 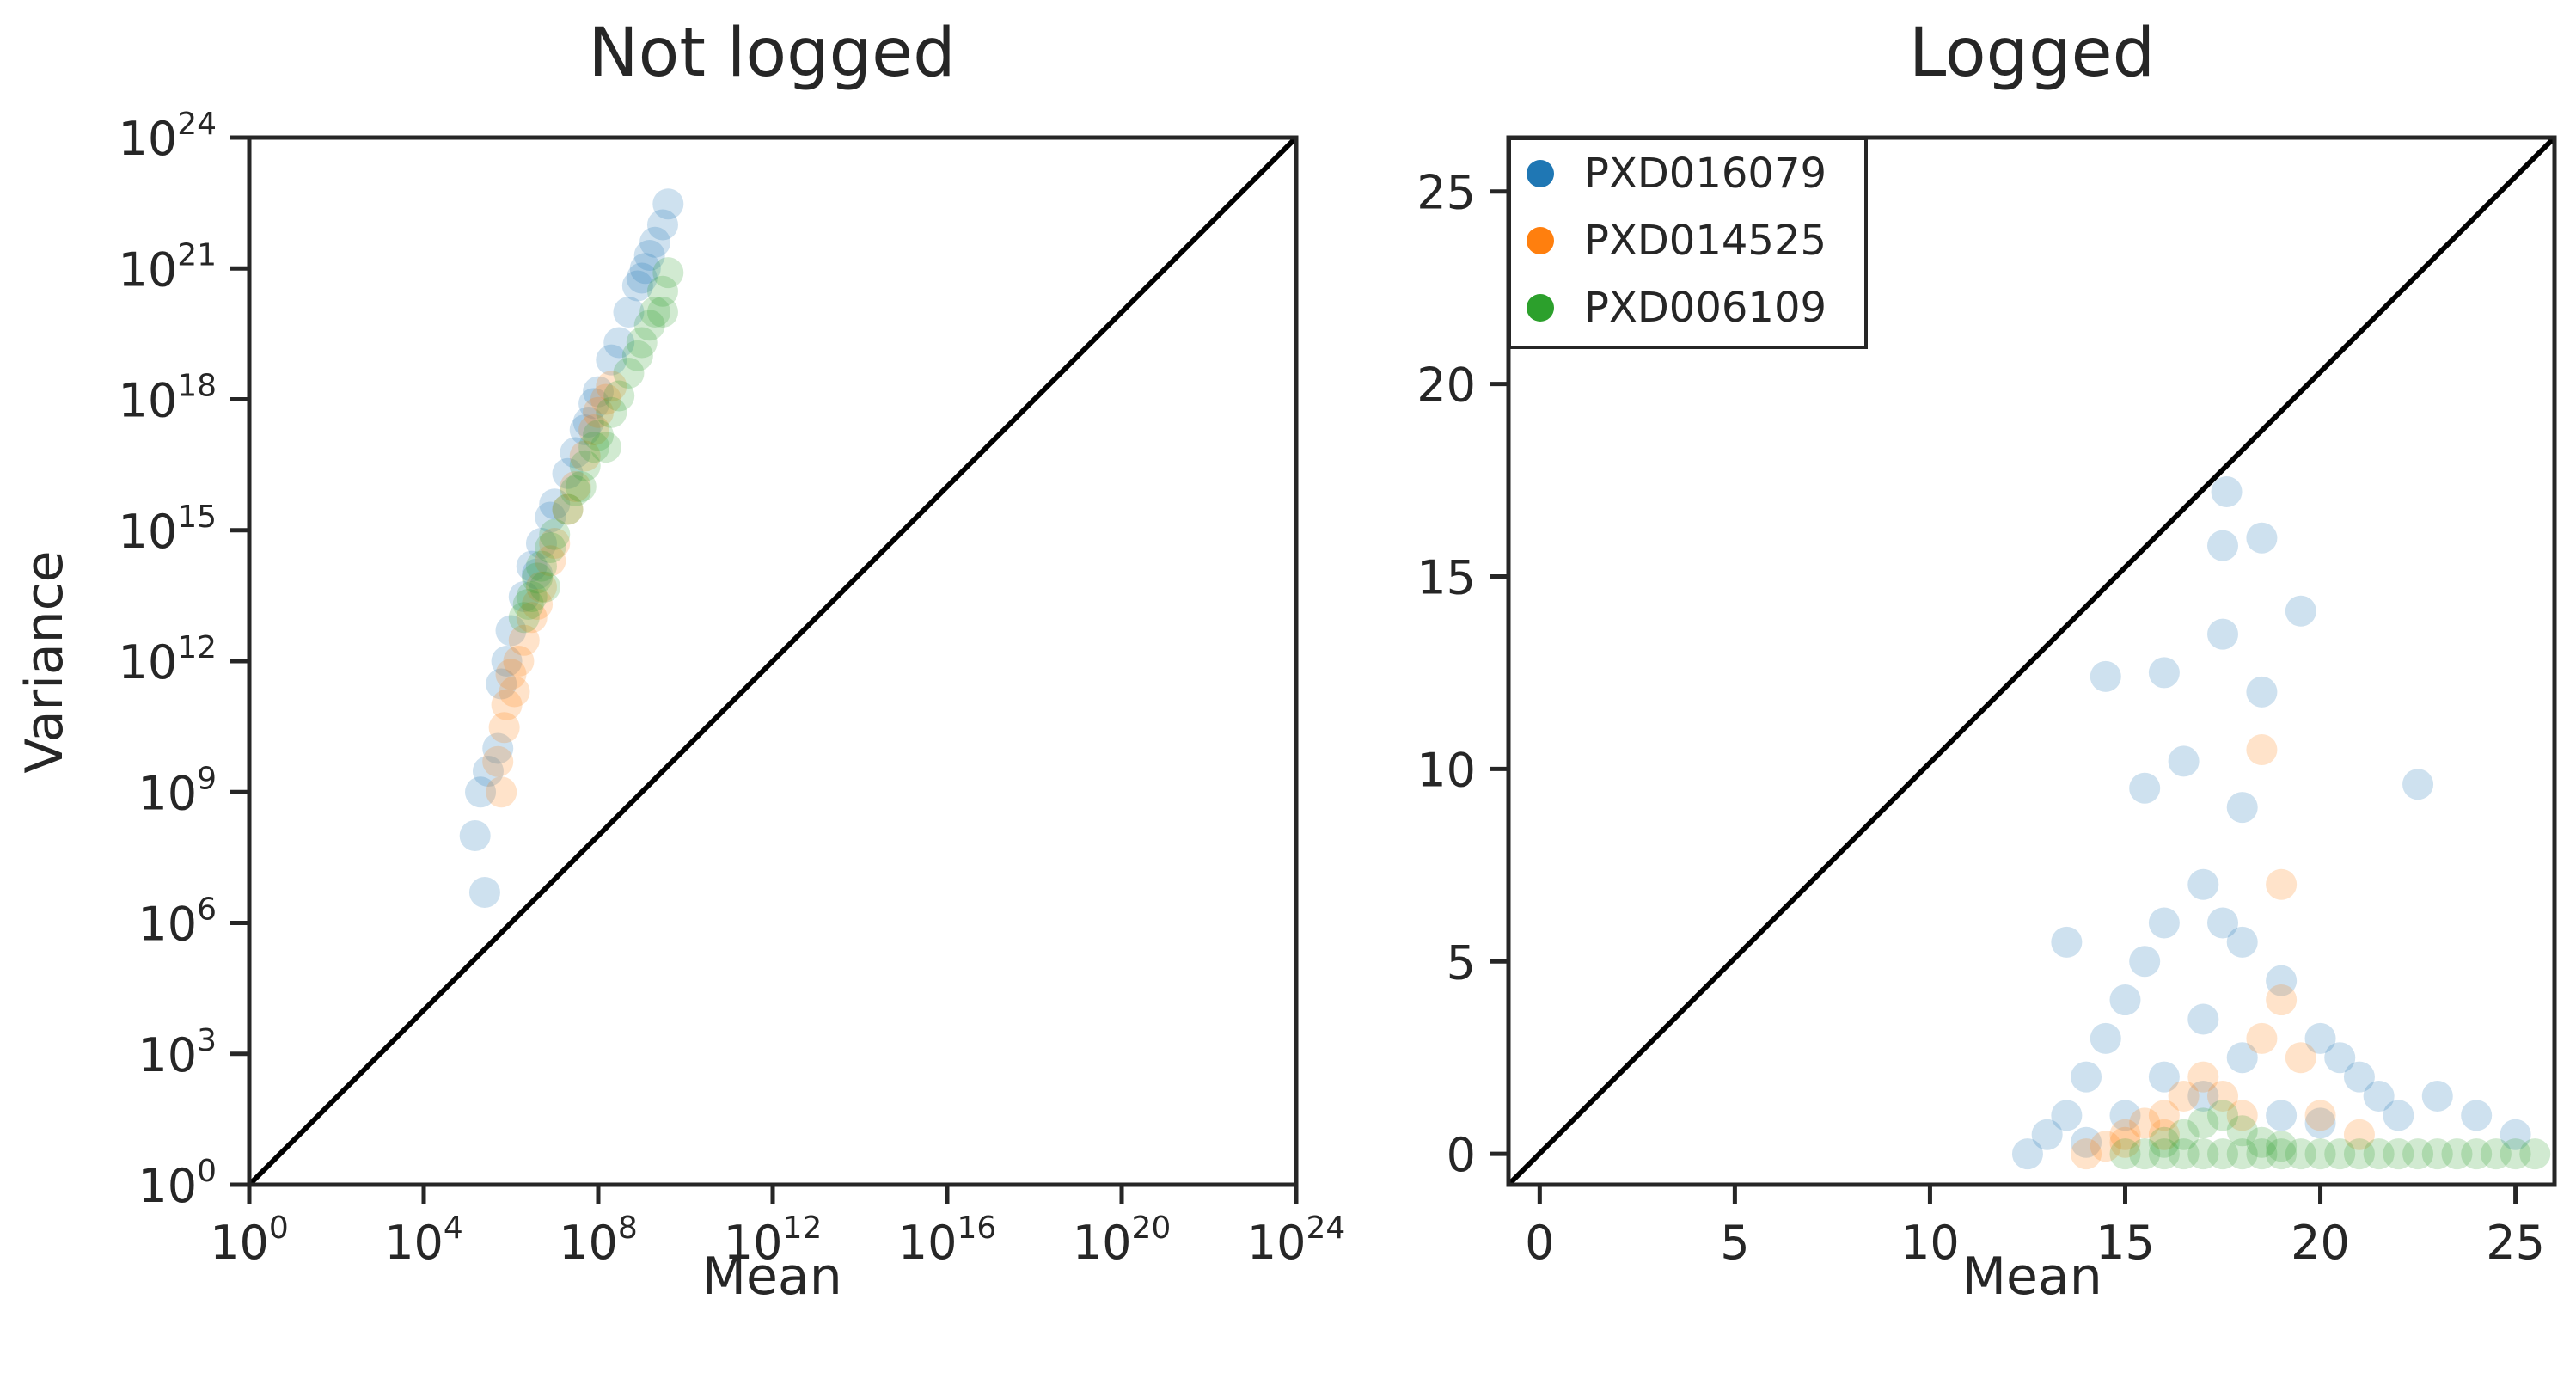 I want to click on right-y-tick-label: 20, so click(x=1446, y=386).